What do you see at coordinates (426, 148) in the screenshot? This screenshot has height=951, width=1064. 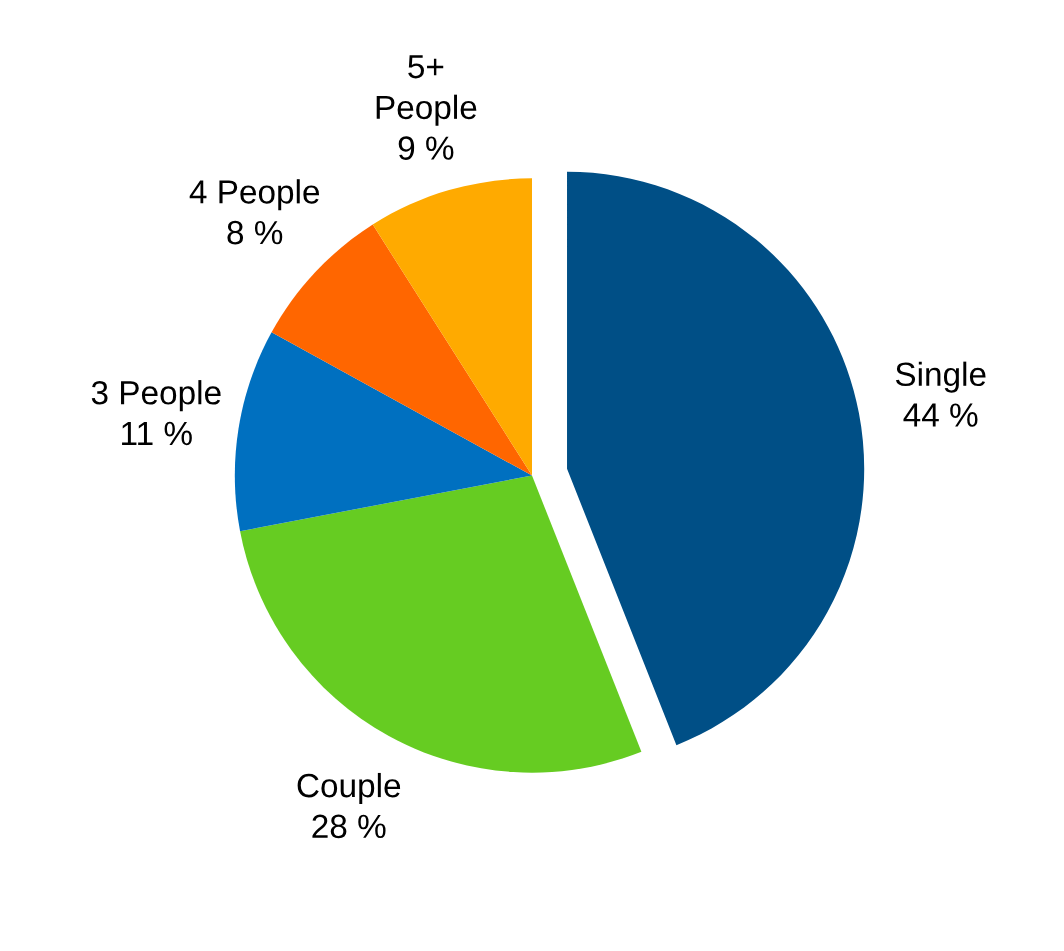 I see `data-label: 9 %` at bounding box center [426, 148].